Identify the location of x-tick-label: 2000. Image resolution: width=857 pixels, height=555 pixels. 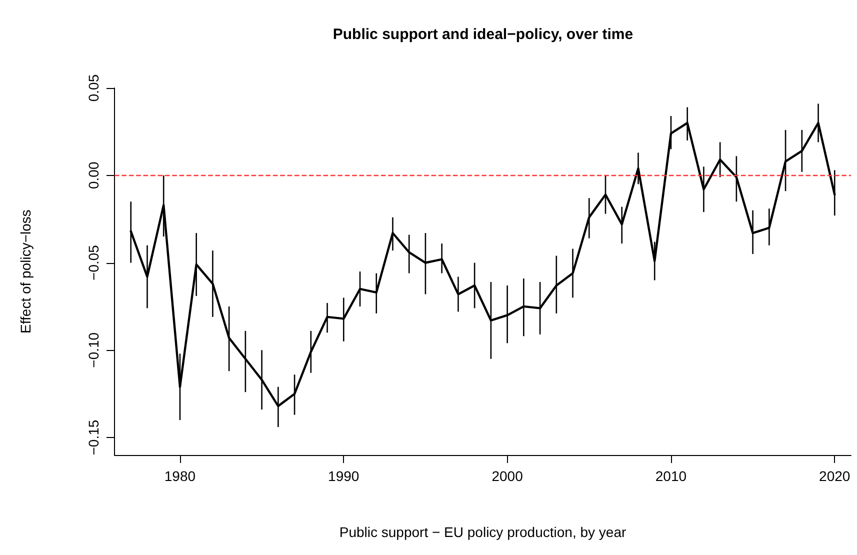
(508, 476).